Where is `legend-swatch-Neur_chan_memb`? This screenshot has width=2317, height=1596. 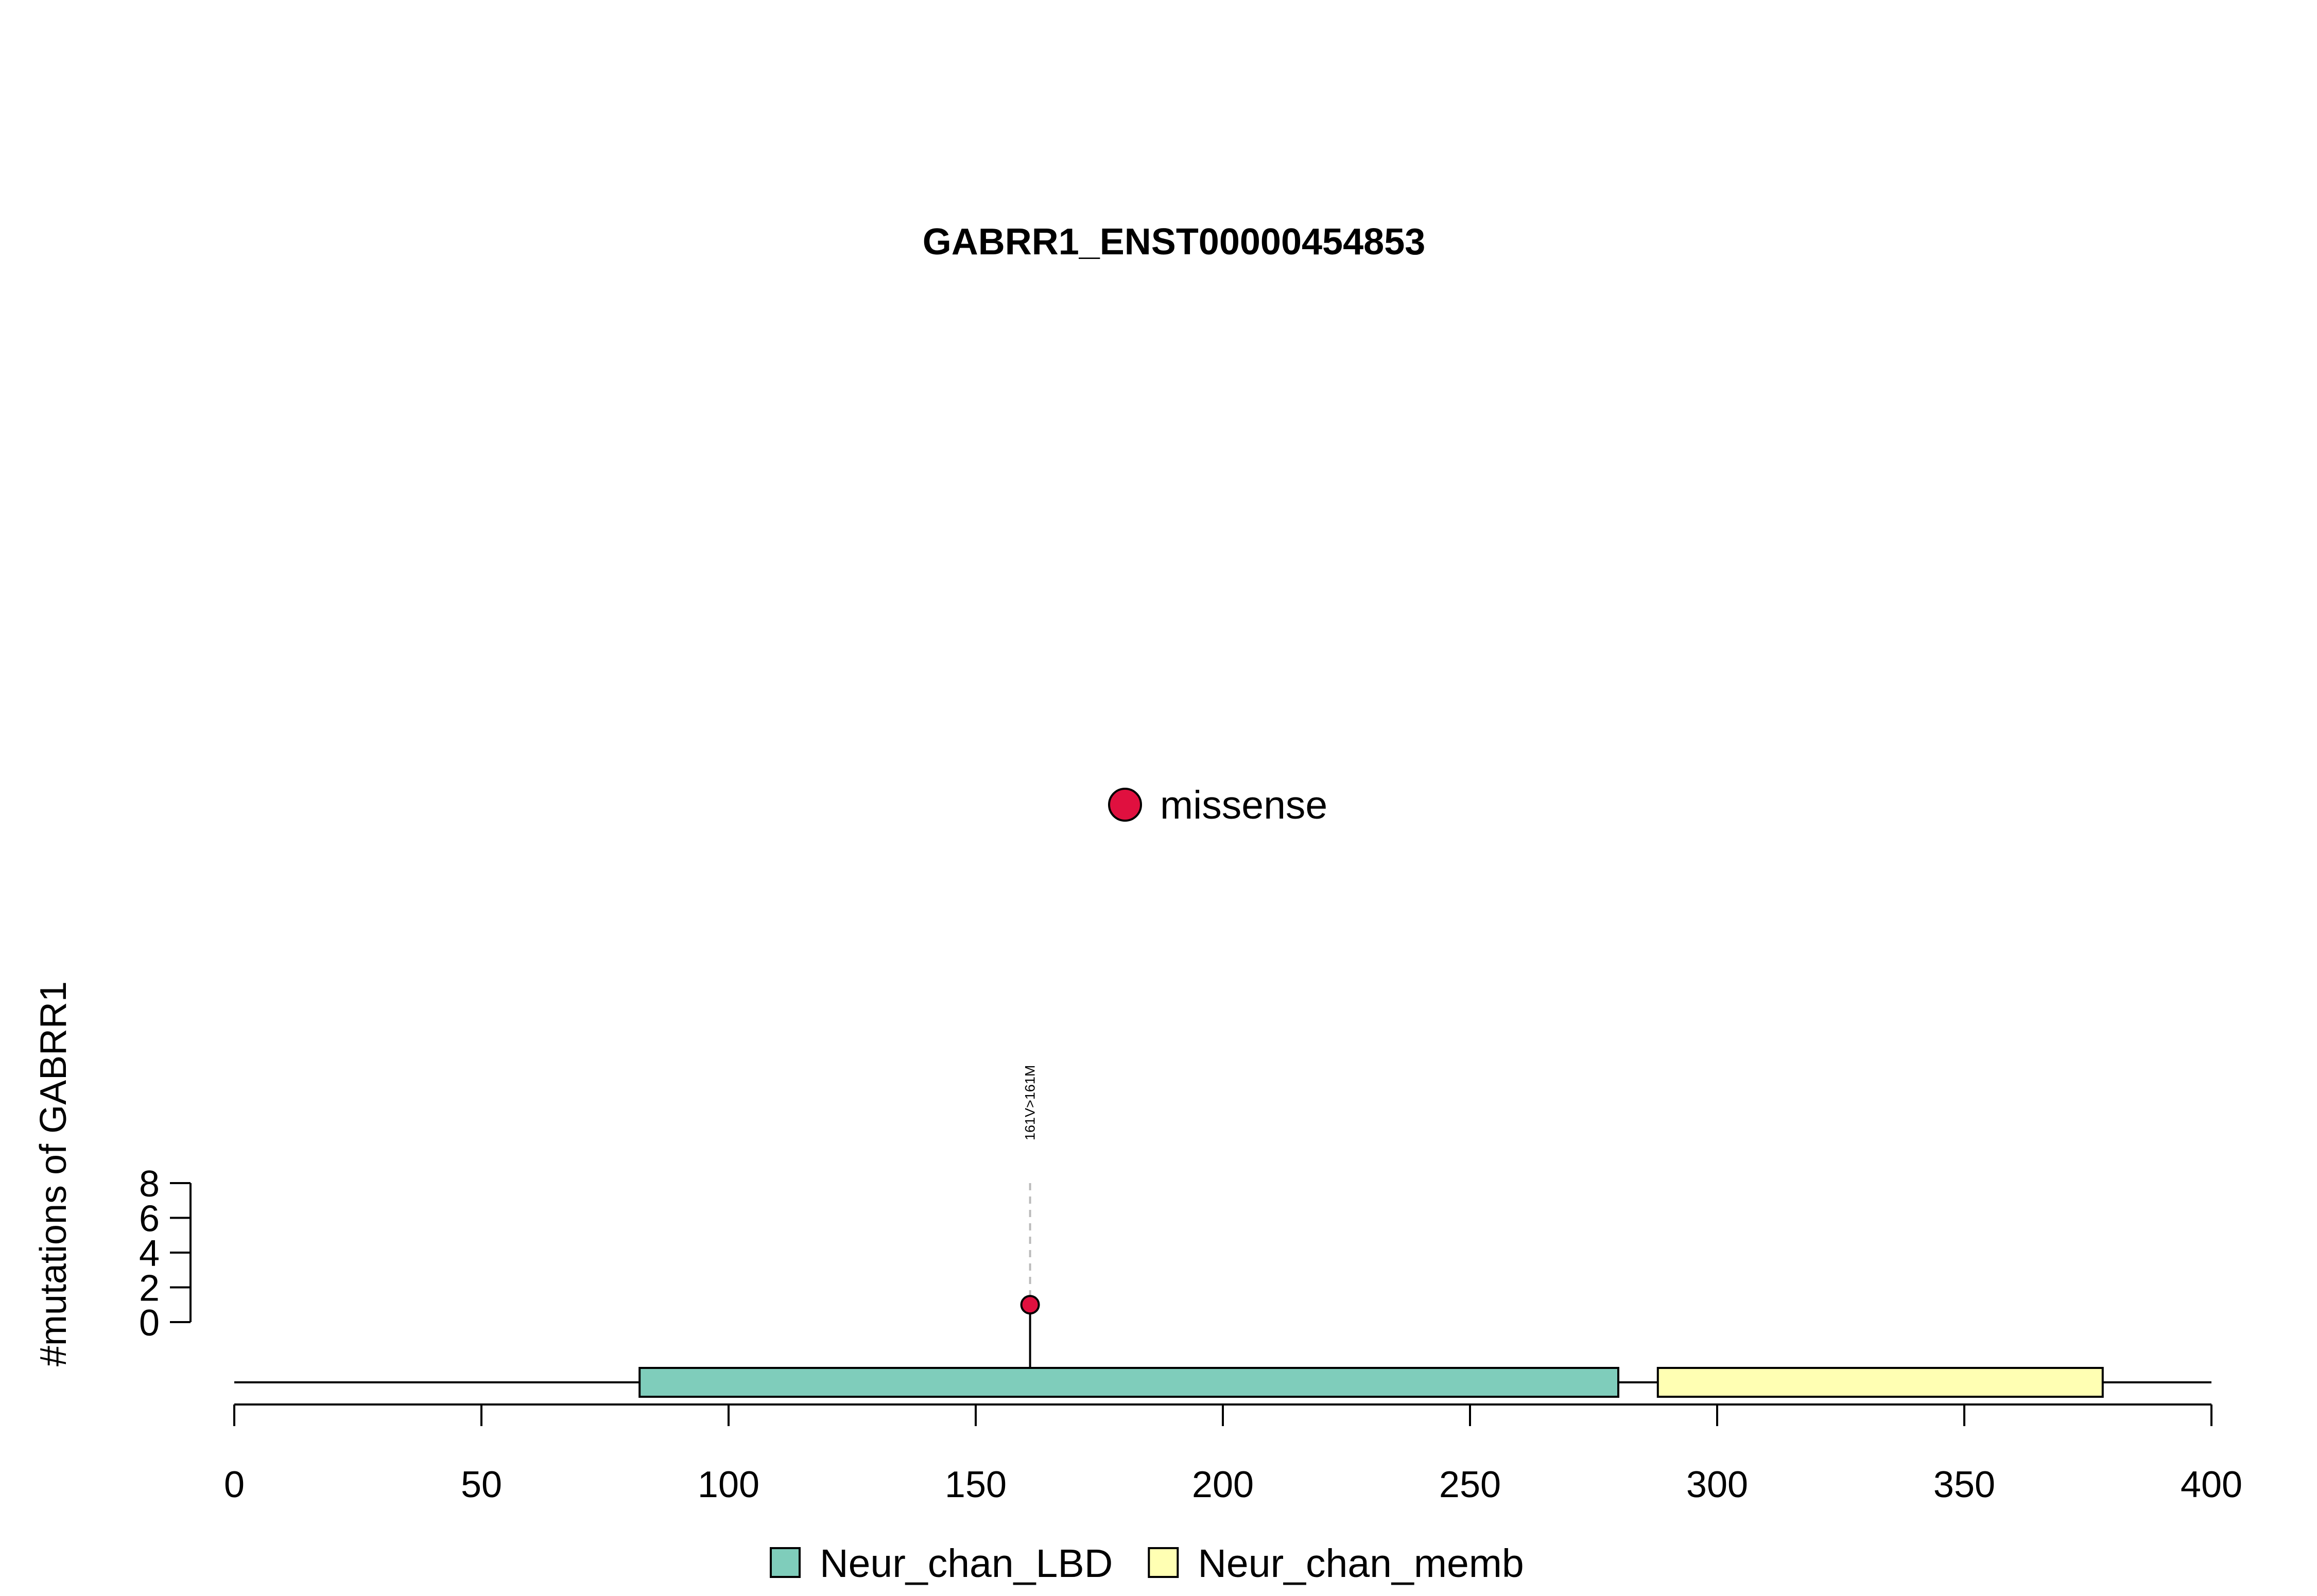 legend-swatch-Neur_chan_memb is located at coordinates (1163, 1563).